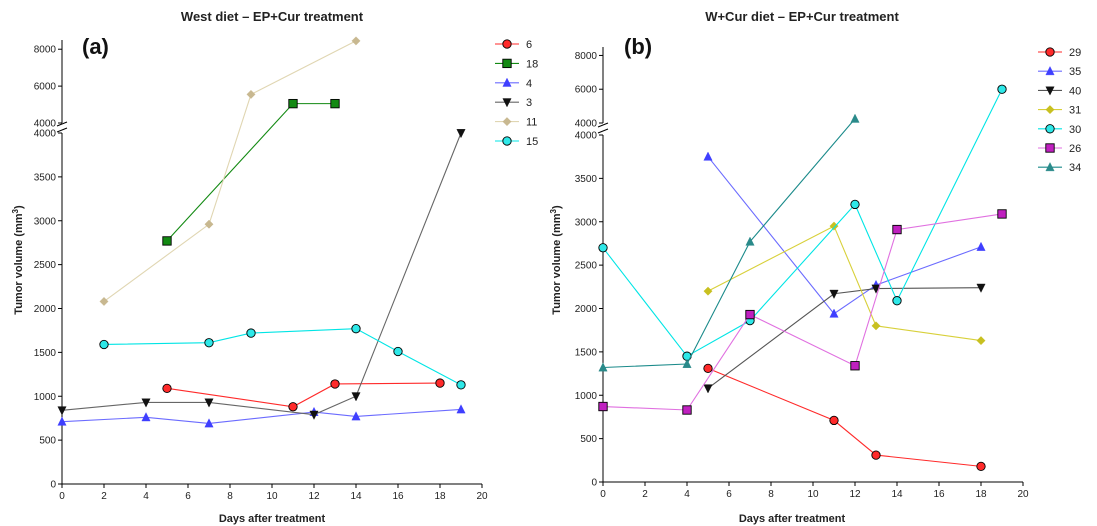 This screenshot has width=1097, height=526. I want to click on y-tick-label: 3000, so click(586, 222).